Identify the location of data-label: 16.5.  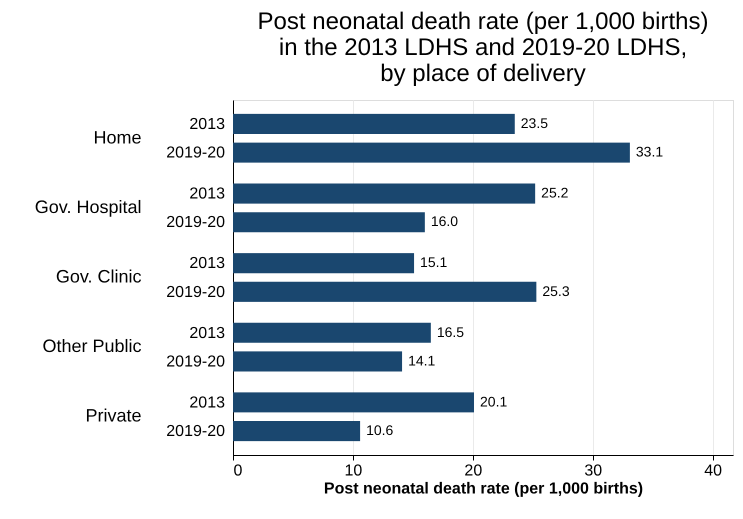
(450, 332).